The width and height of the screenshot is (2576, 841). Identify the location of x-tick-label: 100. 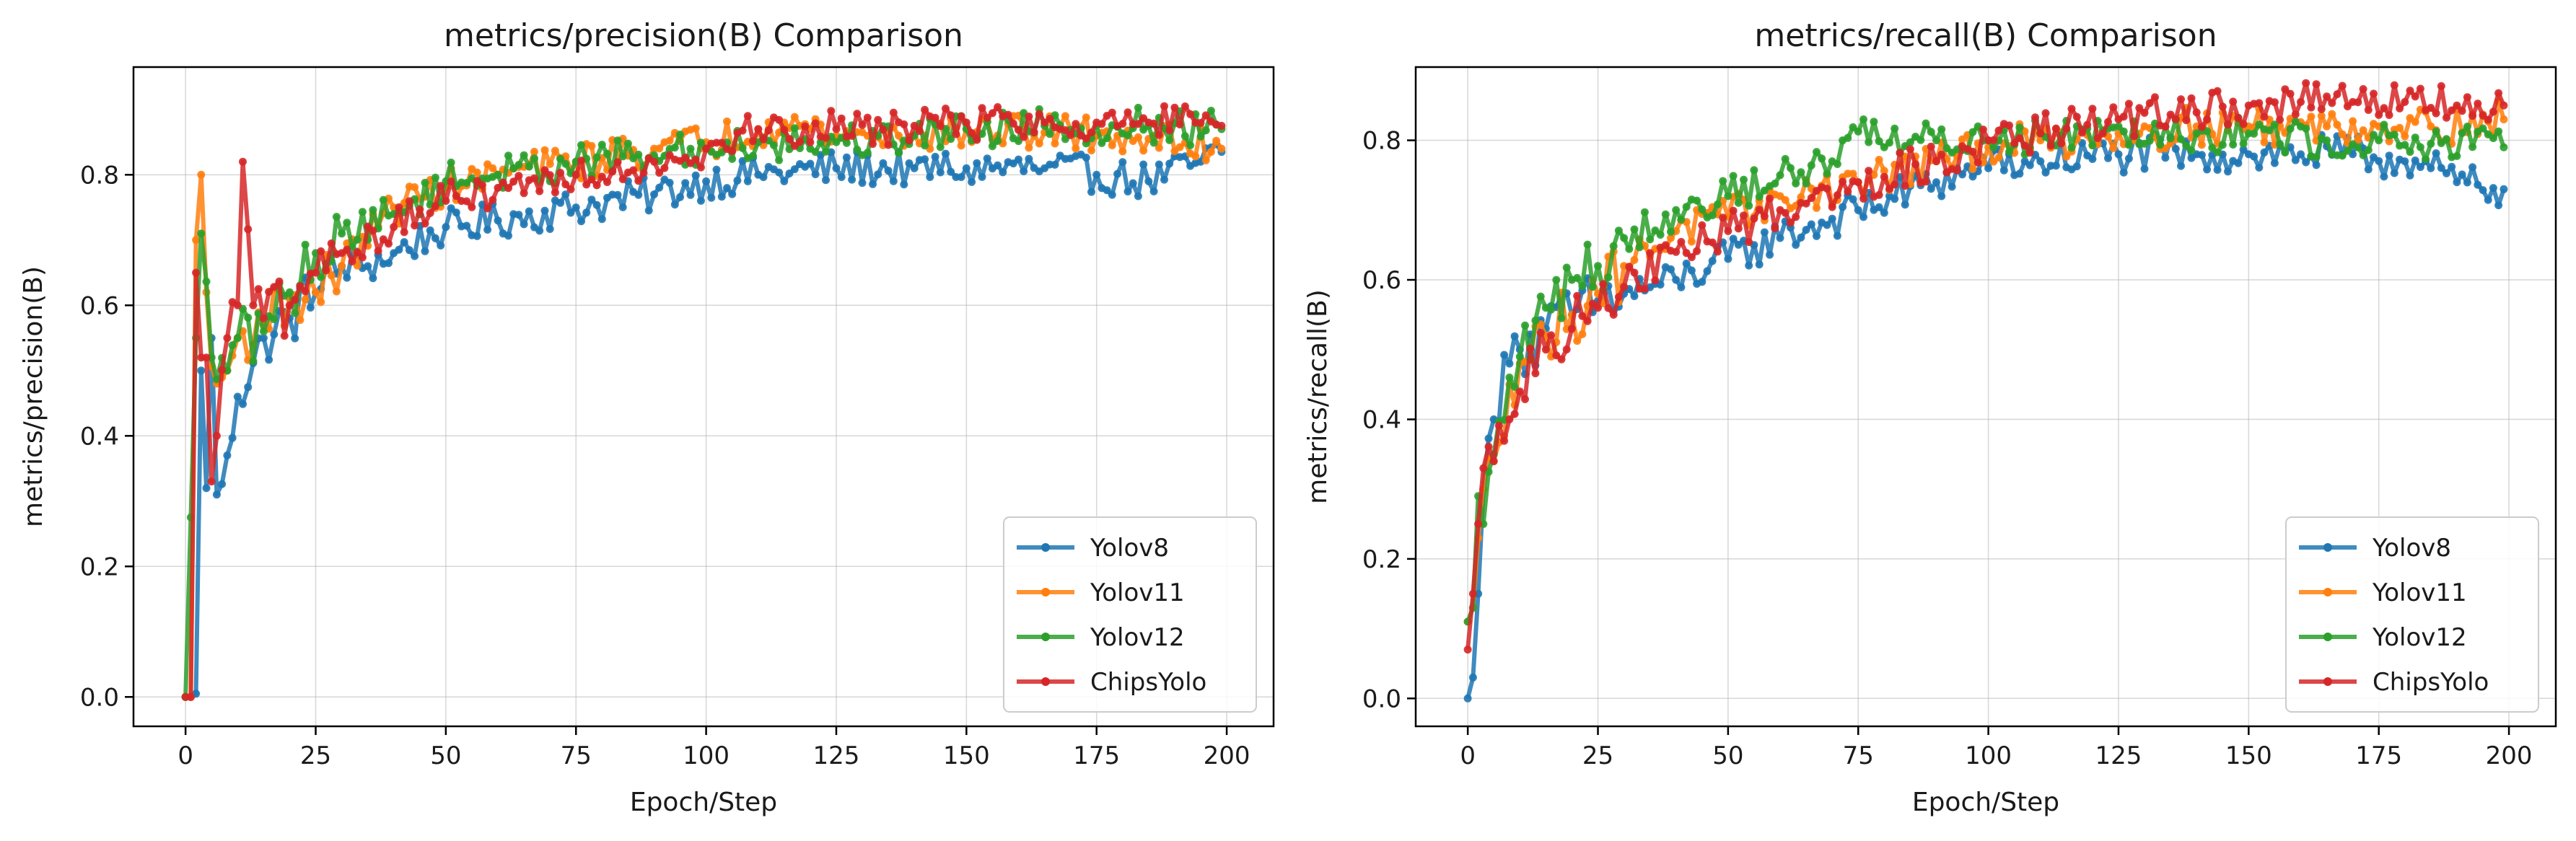
(1988, 755).